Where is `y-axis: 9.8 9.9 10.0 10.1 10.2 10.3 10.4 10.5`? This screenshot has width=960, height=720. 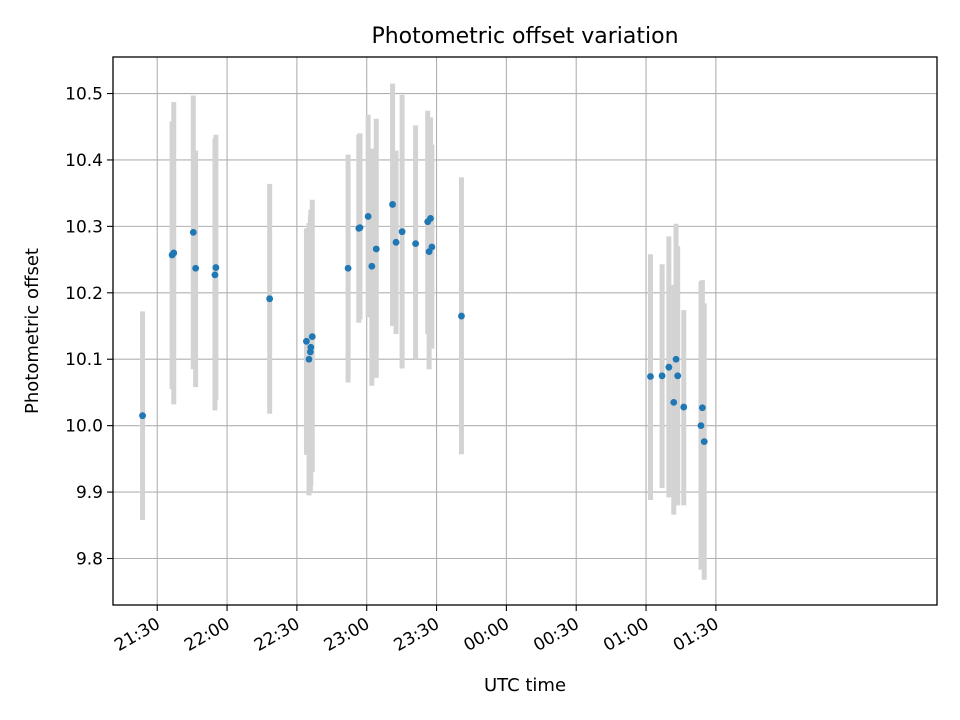 y-axis: 9.8 9.9 10.0 10.1 10.2 10.3 10.4 10.5 is located at coordinates (89, 327).